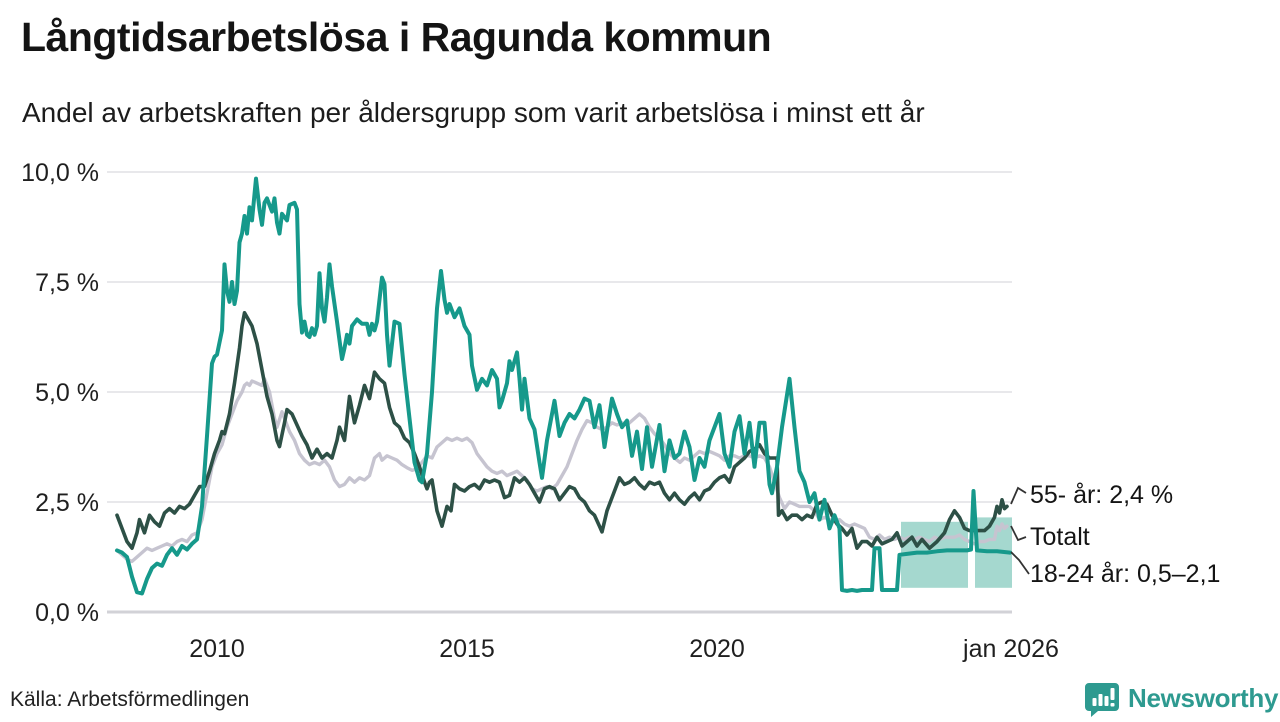 The width and height of the screenshot is (1280, 722). Describe the element at coordinates (60, 173) in the screenshot. I see `y-axis-tick-label: 10,0 %` at that location.